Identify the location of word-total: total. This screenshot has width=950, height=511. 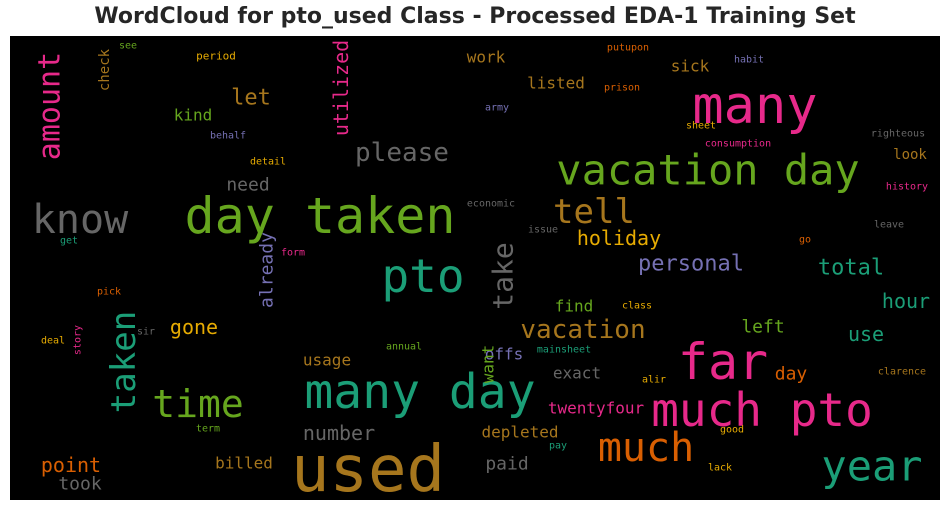
(851, 268).